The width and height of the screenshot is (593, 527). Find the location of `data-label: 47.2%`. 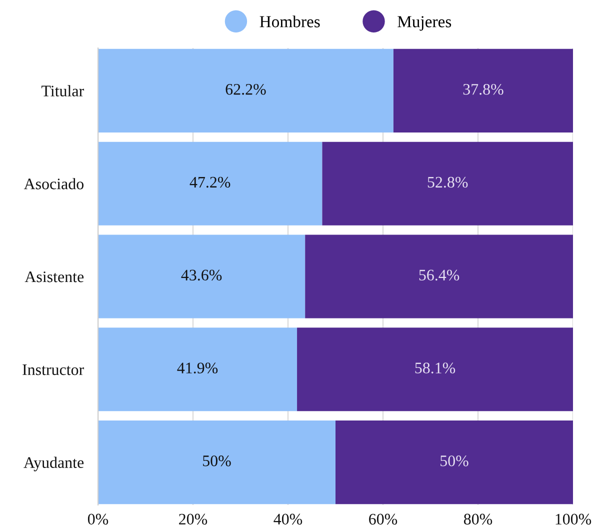

data-label: 47.2% is located at coordinates (210, 182).